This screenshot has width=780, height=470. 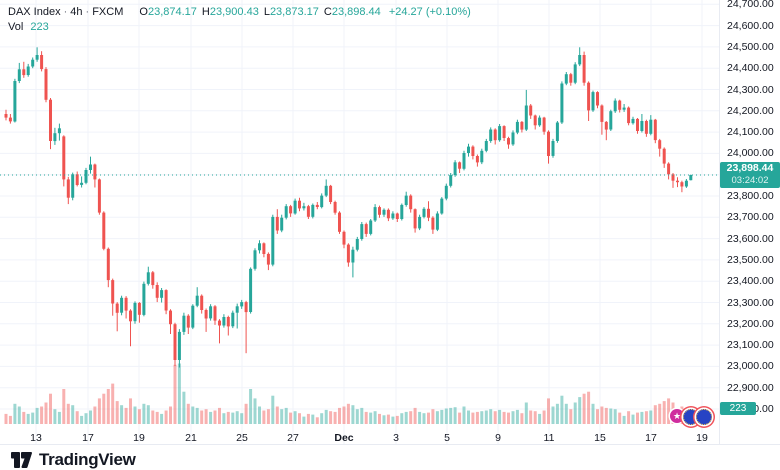 What do you see at coordinates (143, 12) in the screenshot?
I see `ohlc-letter: O` at bounding box center [143, 12].